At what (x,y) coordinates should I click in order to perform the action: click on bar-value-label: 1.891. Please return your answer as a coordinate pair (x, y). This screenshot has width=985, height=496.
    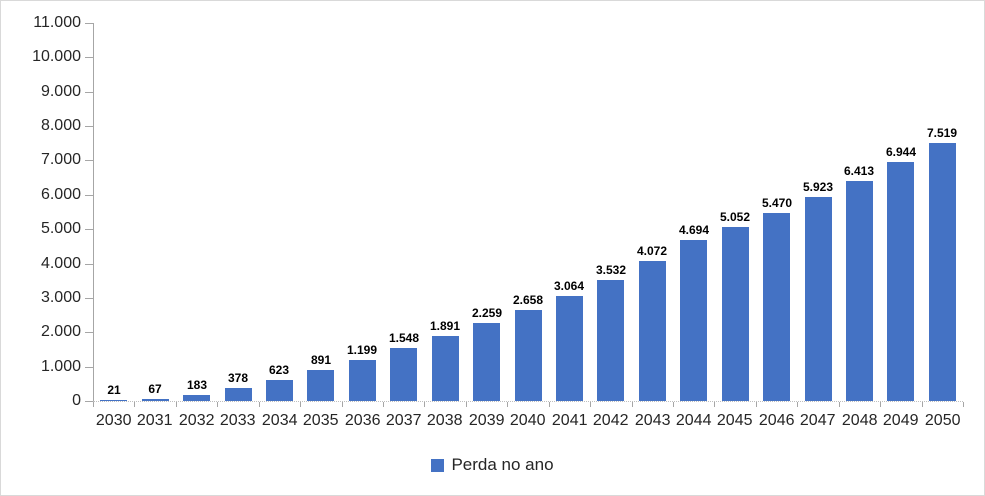
    Looking at the image, I should click on (445, 326).